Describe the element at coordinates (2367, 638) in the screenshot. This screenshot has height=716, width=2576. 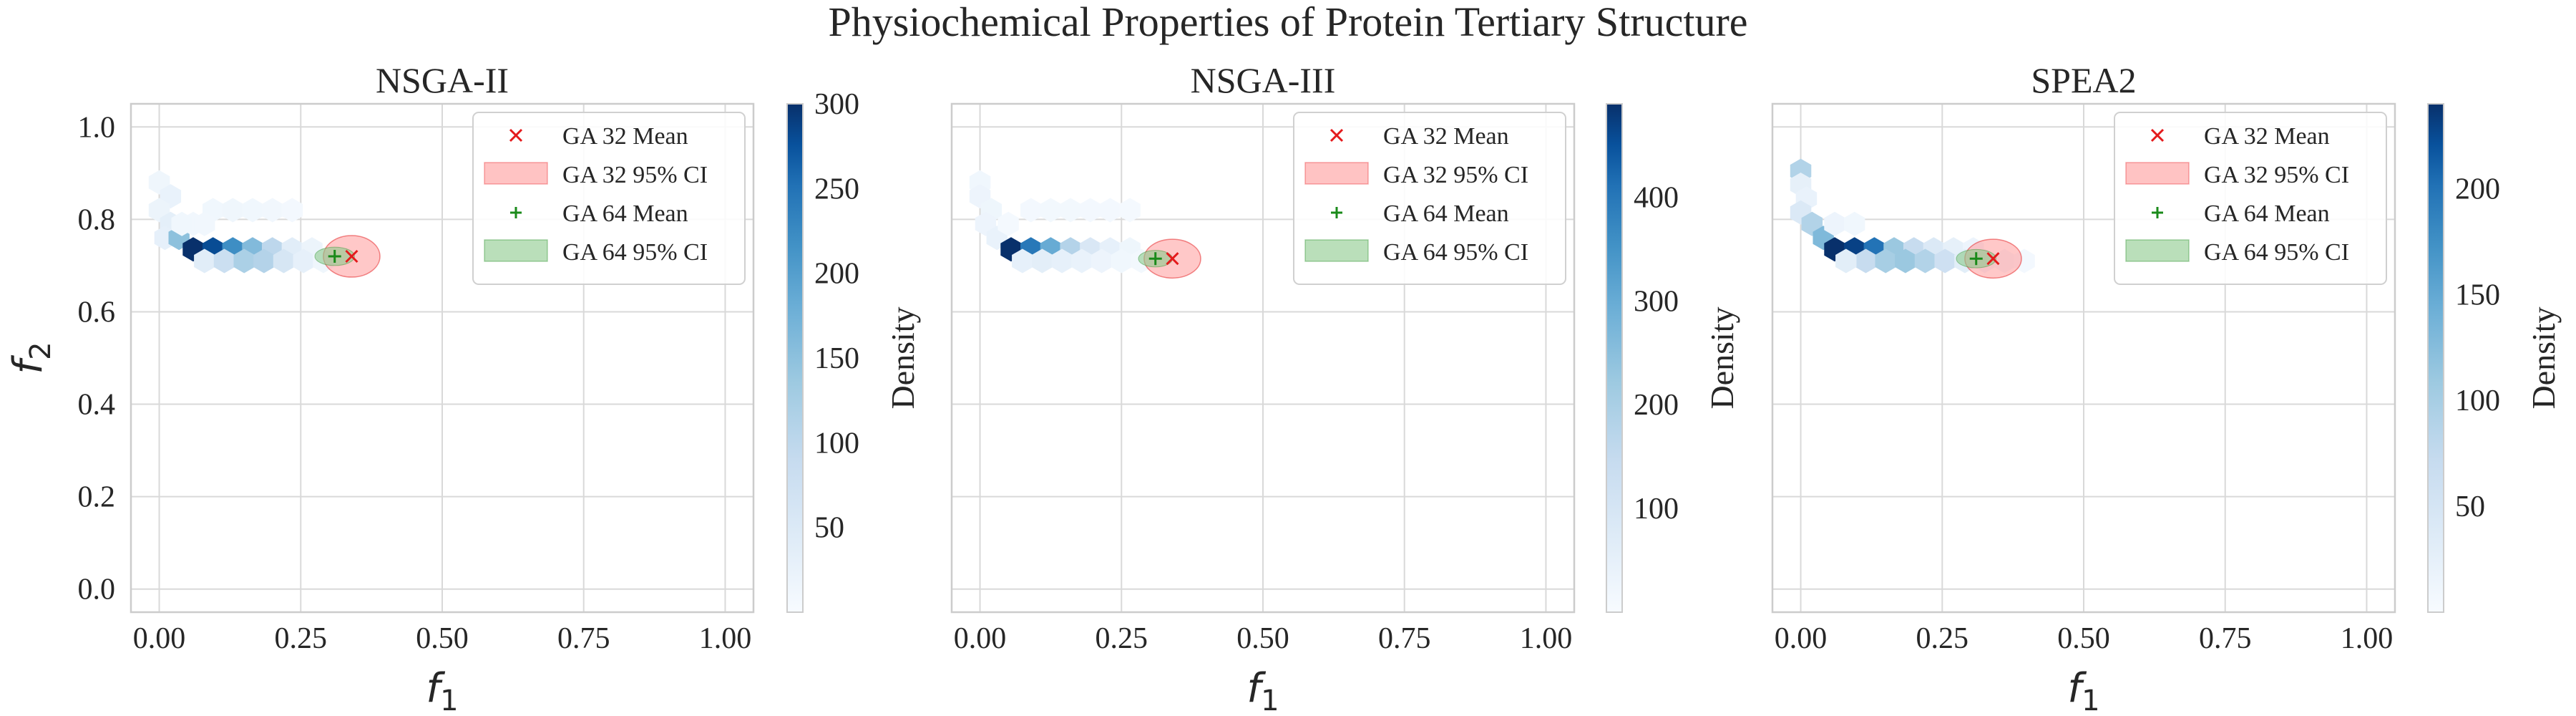
I see `x-tick-label: 1.00` at that location.